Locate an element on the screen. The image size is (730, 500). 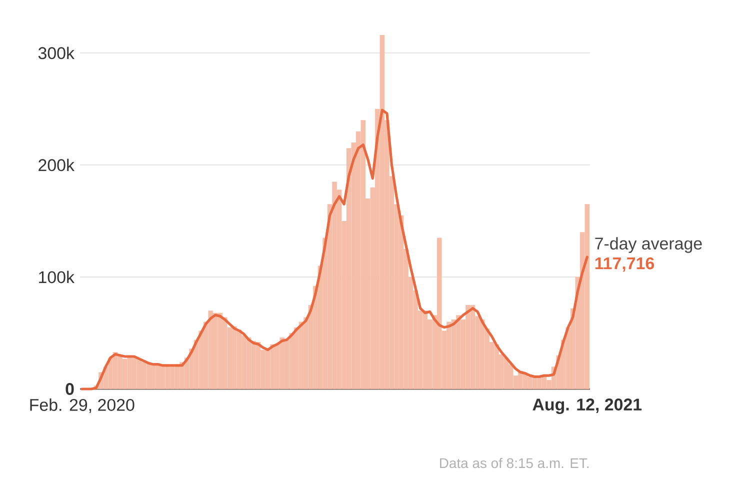
y-tick-label: 100k is located at coordinates (57, 277).